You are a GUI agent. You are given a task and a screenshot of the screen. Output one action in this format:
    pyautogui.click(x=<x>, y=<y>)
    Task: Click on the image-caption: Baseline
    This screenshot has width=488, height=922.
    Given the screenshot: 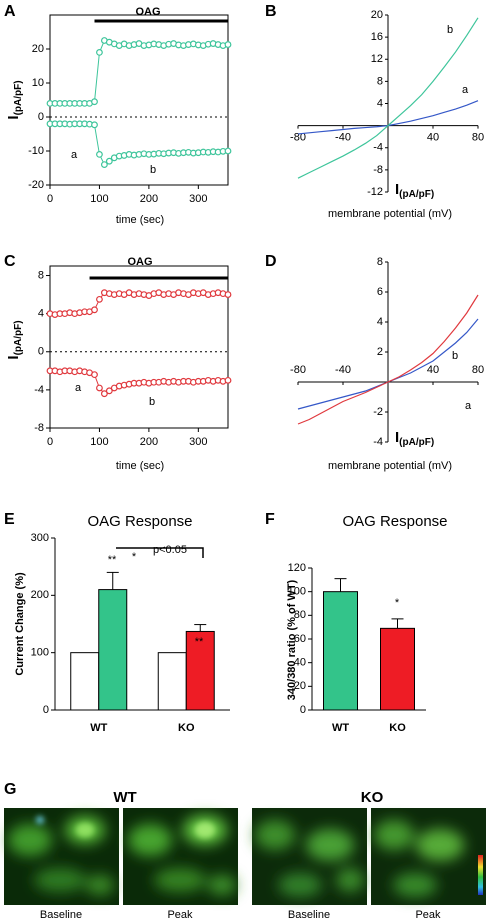 What is the action you would take?
    pyautogui.click(x=309, y=915)
    